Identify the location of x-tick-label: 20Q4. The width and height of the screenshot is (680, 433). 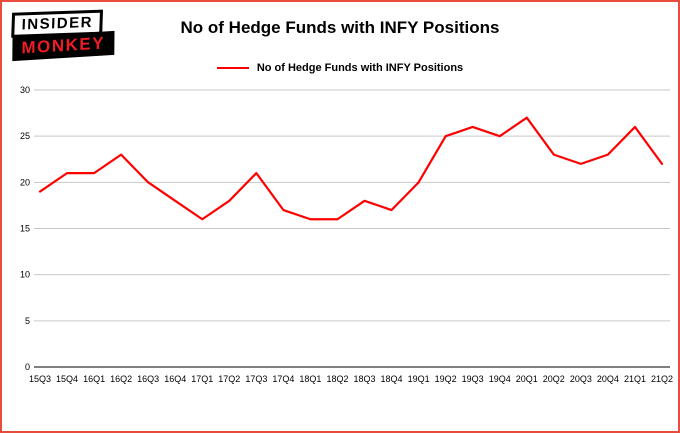
(608, 379).